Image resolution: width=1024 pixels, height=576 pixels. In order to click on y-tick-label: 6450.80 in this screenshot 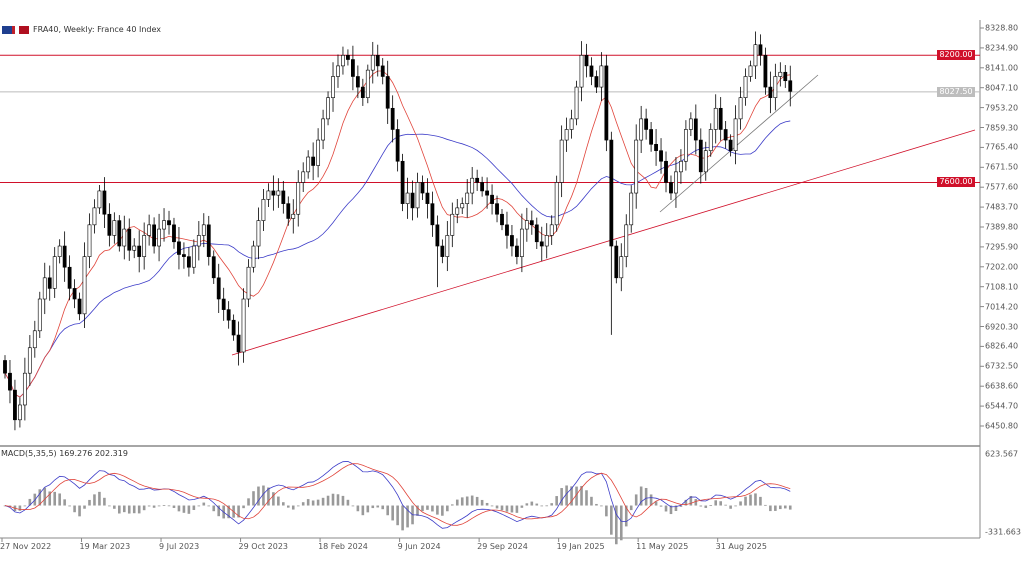, I will do `click(1002, 426)`.